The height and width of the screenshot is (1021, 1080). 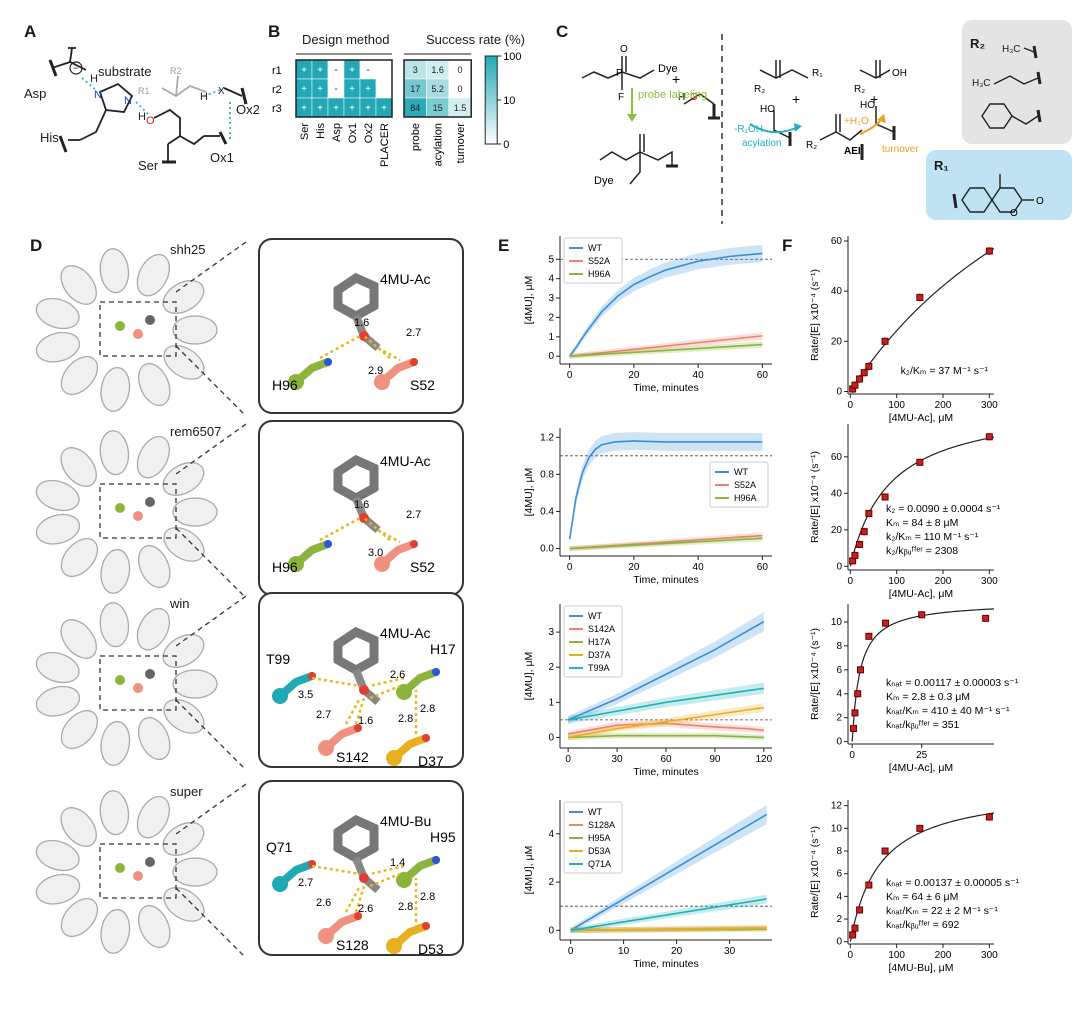 I want to click on series-line-S128A, so click(x=668, y=929).